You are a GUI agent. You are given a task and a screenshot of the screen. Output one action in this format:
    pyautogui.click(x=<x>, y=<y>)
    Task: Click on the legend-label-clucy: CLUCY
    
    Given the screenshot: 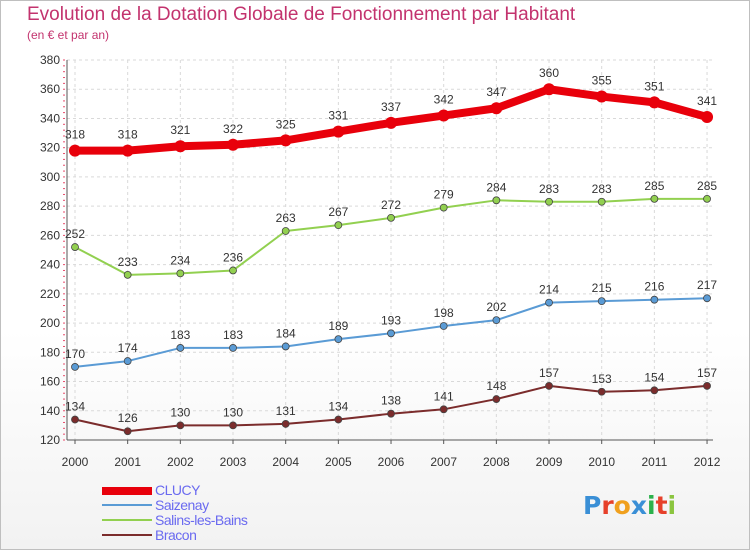 What is the action you would take?
    pyautogui.click(x=177, y=490)
    